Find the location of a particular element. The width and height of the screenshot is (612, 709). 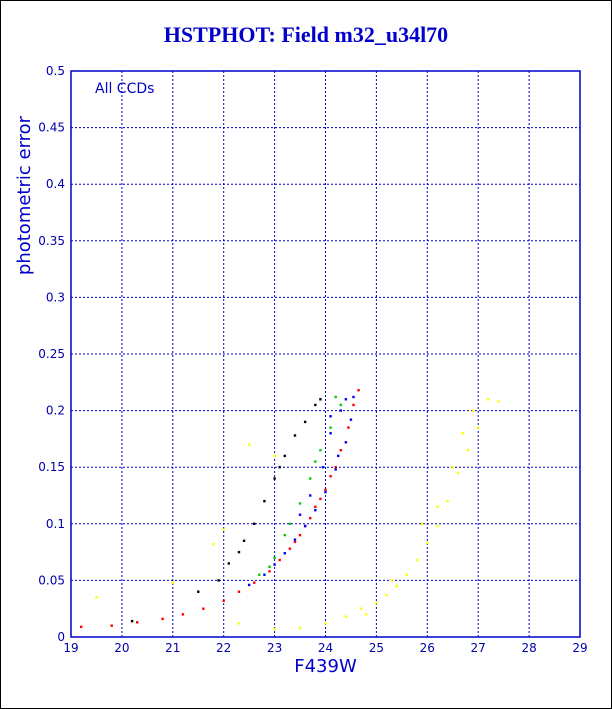

y-tick-label: 0.3 is located at coordinates (55, 297).